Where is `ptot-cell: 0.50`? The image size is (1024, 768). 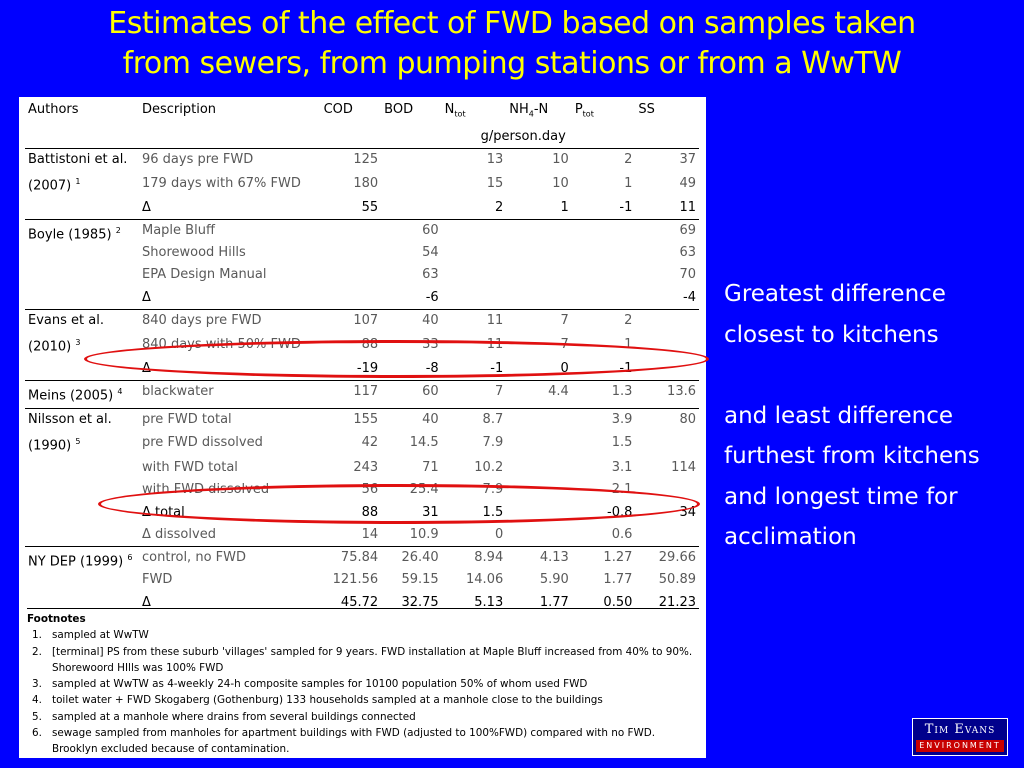
ptot-cell: 0.50 is located at coordinates (618, 602).